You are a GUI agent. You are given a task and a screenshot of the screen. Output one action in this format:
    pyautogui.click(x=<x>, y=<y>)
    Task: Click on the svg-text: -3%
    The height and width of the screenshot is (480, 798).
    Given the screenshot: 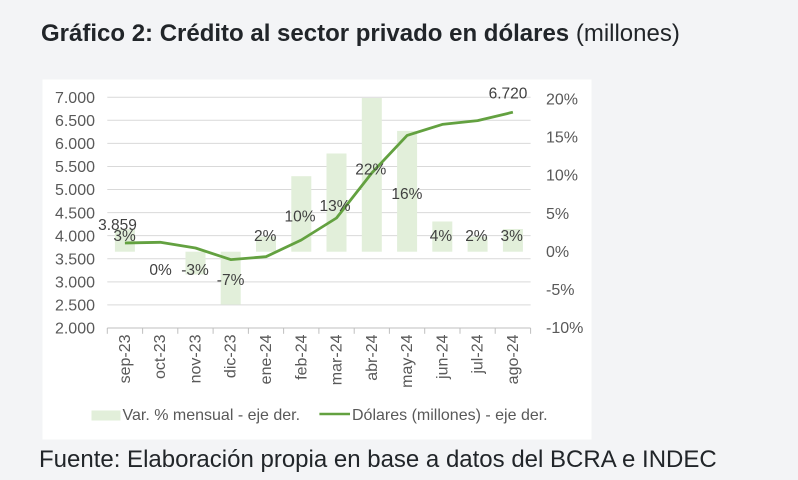 What is the action you would take?
    pyautogui.click(x=195, y=270)
    